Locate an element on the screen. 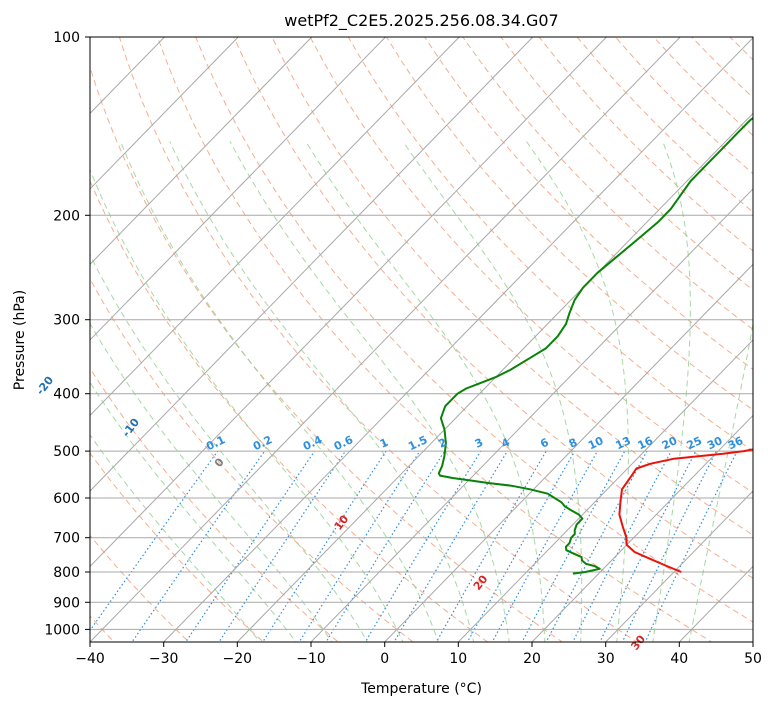  temperature-profile is located at coordinates (685, 510).